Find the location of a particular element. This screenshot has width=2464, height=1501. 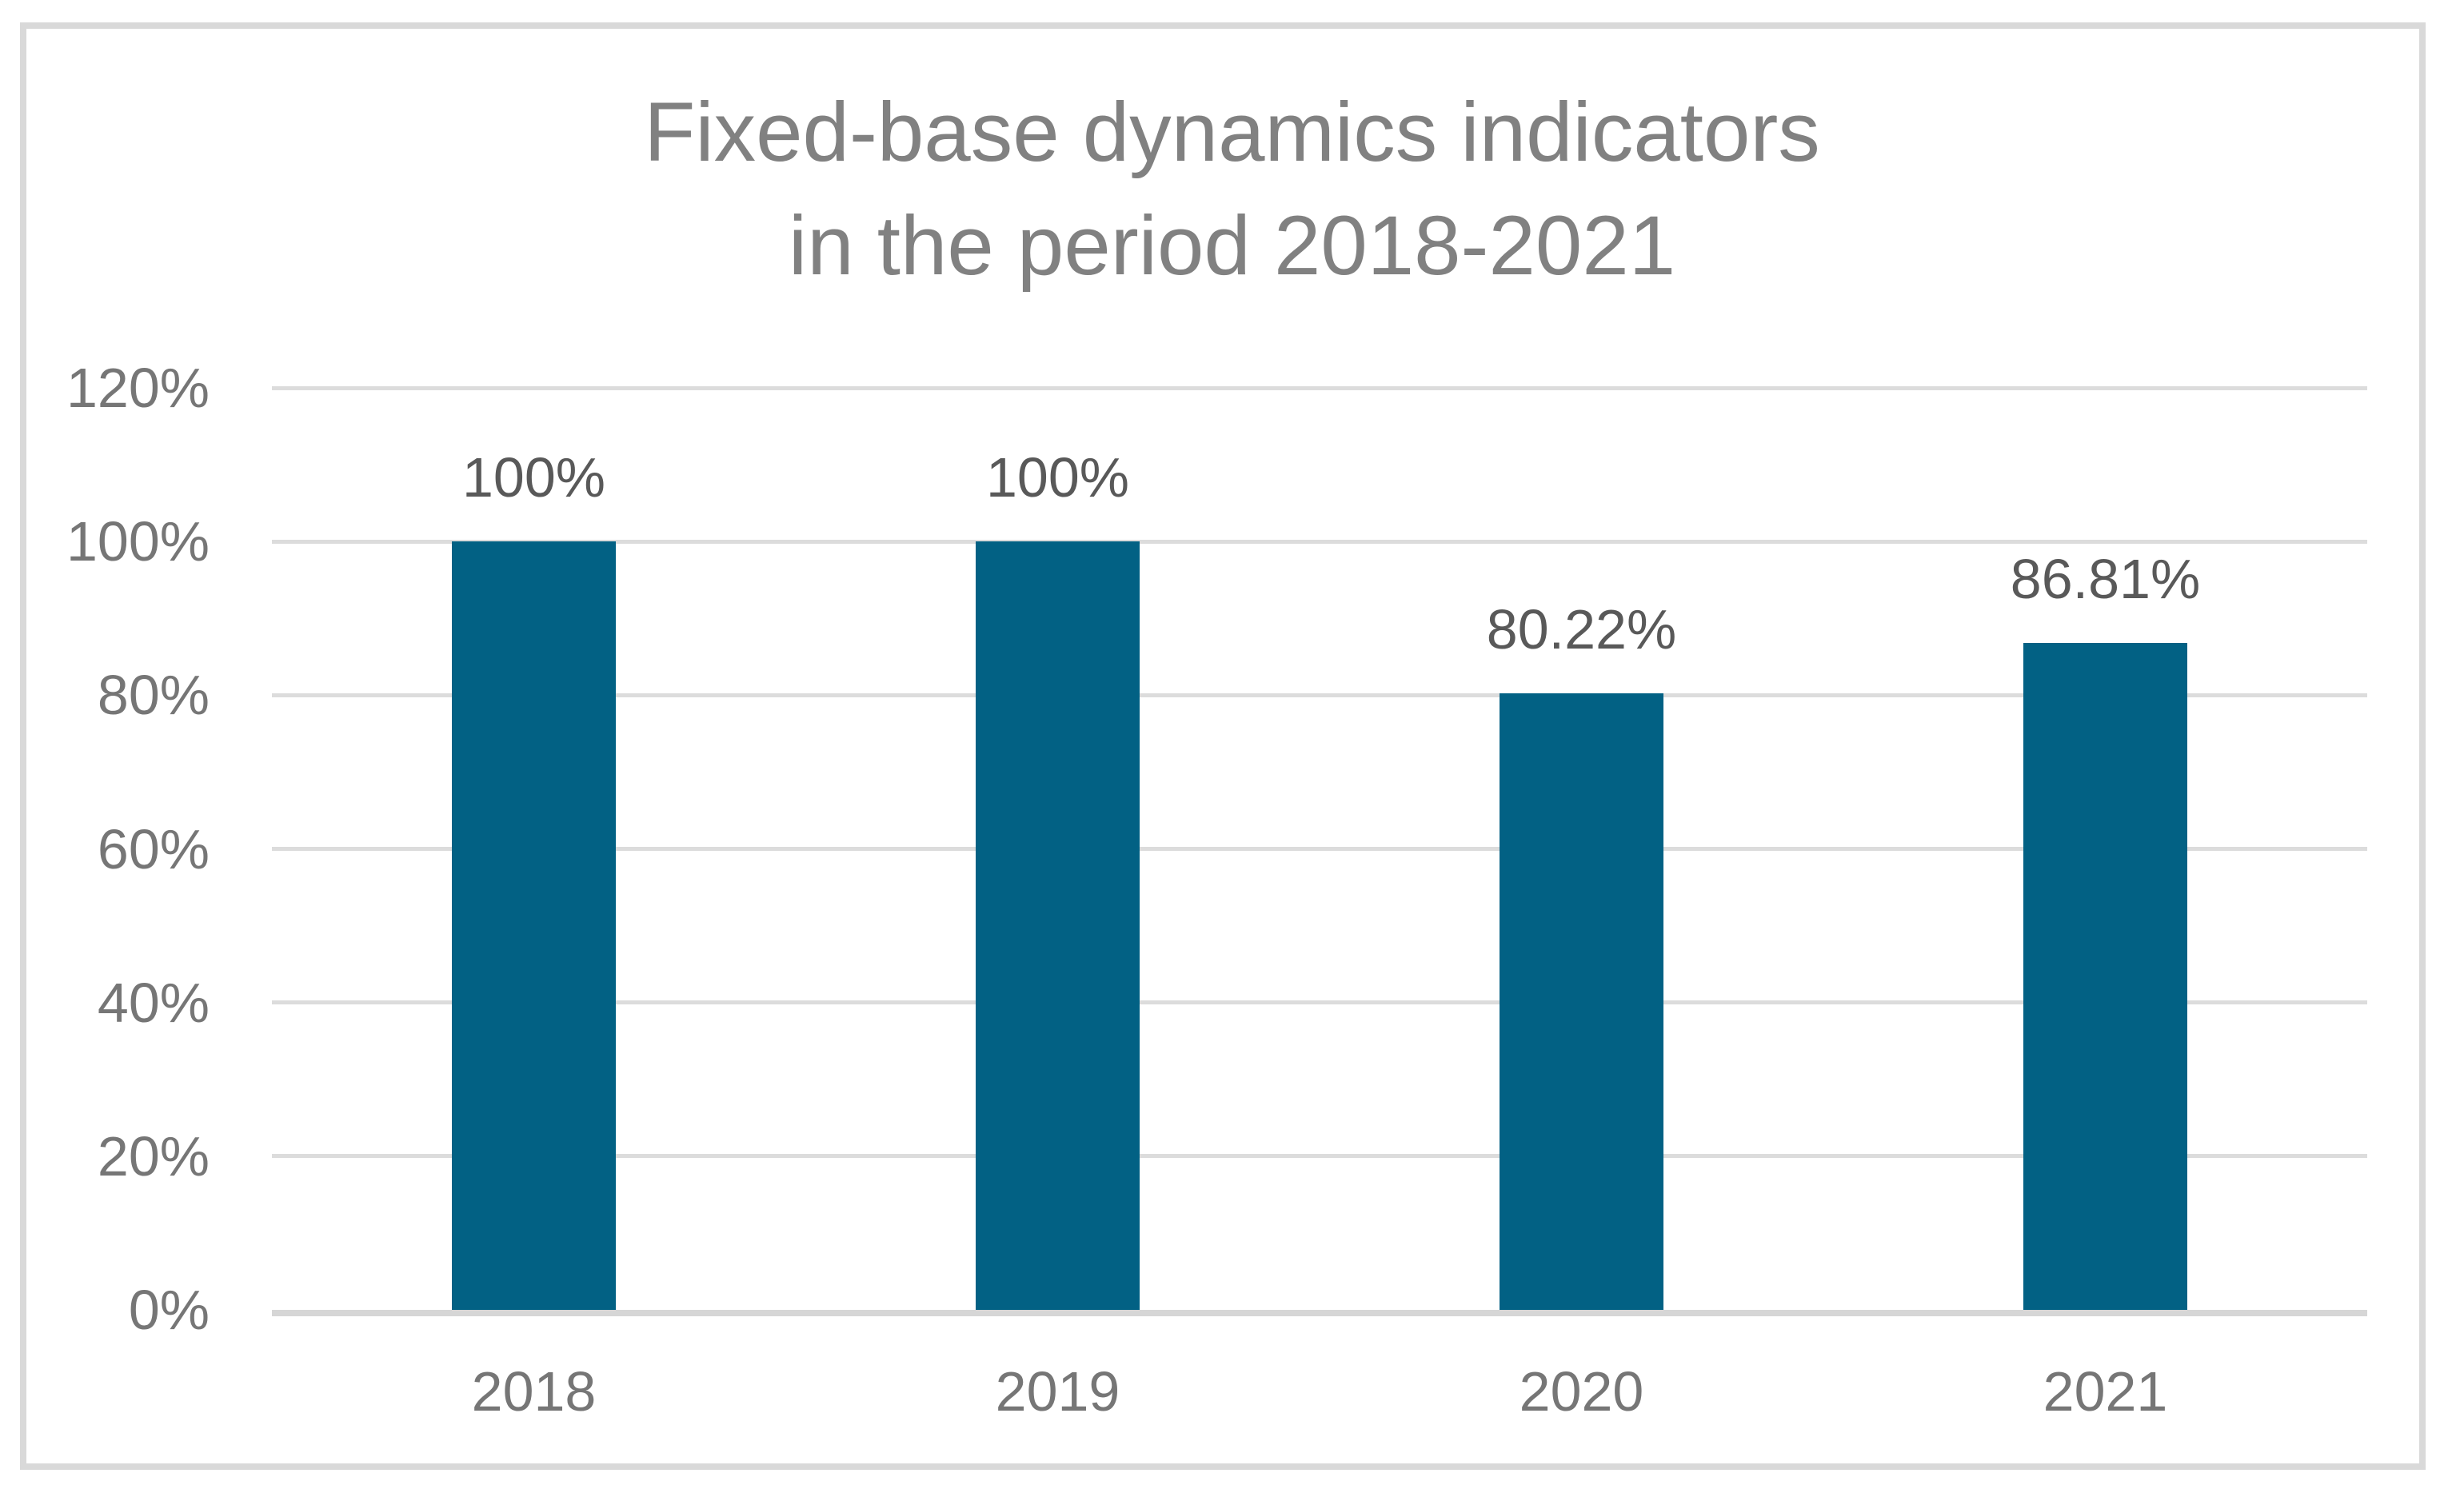

bar-2020 is located at coordinates (1581, 1001).